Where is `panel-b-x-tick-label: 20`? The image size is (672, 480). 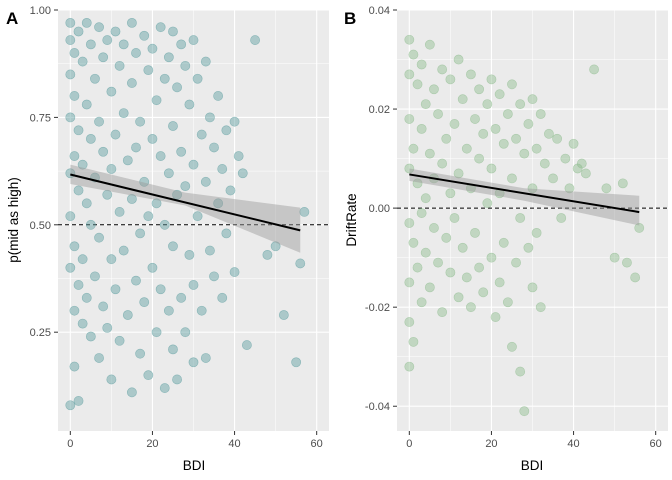 panel-b-x-tick-label: 20 is located at coordinates (491, 444).